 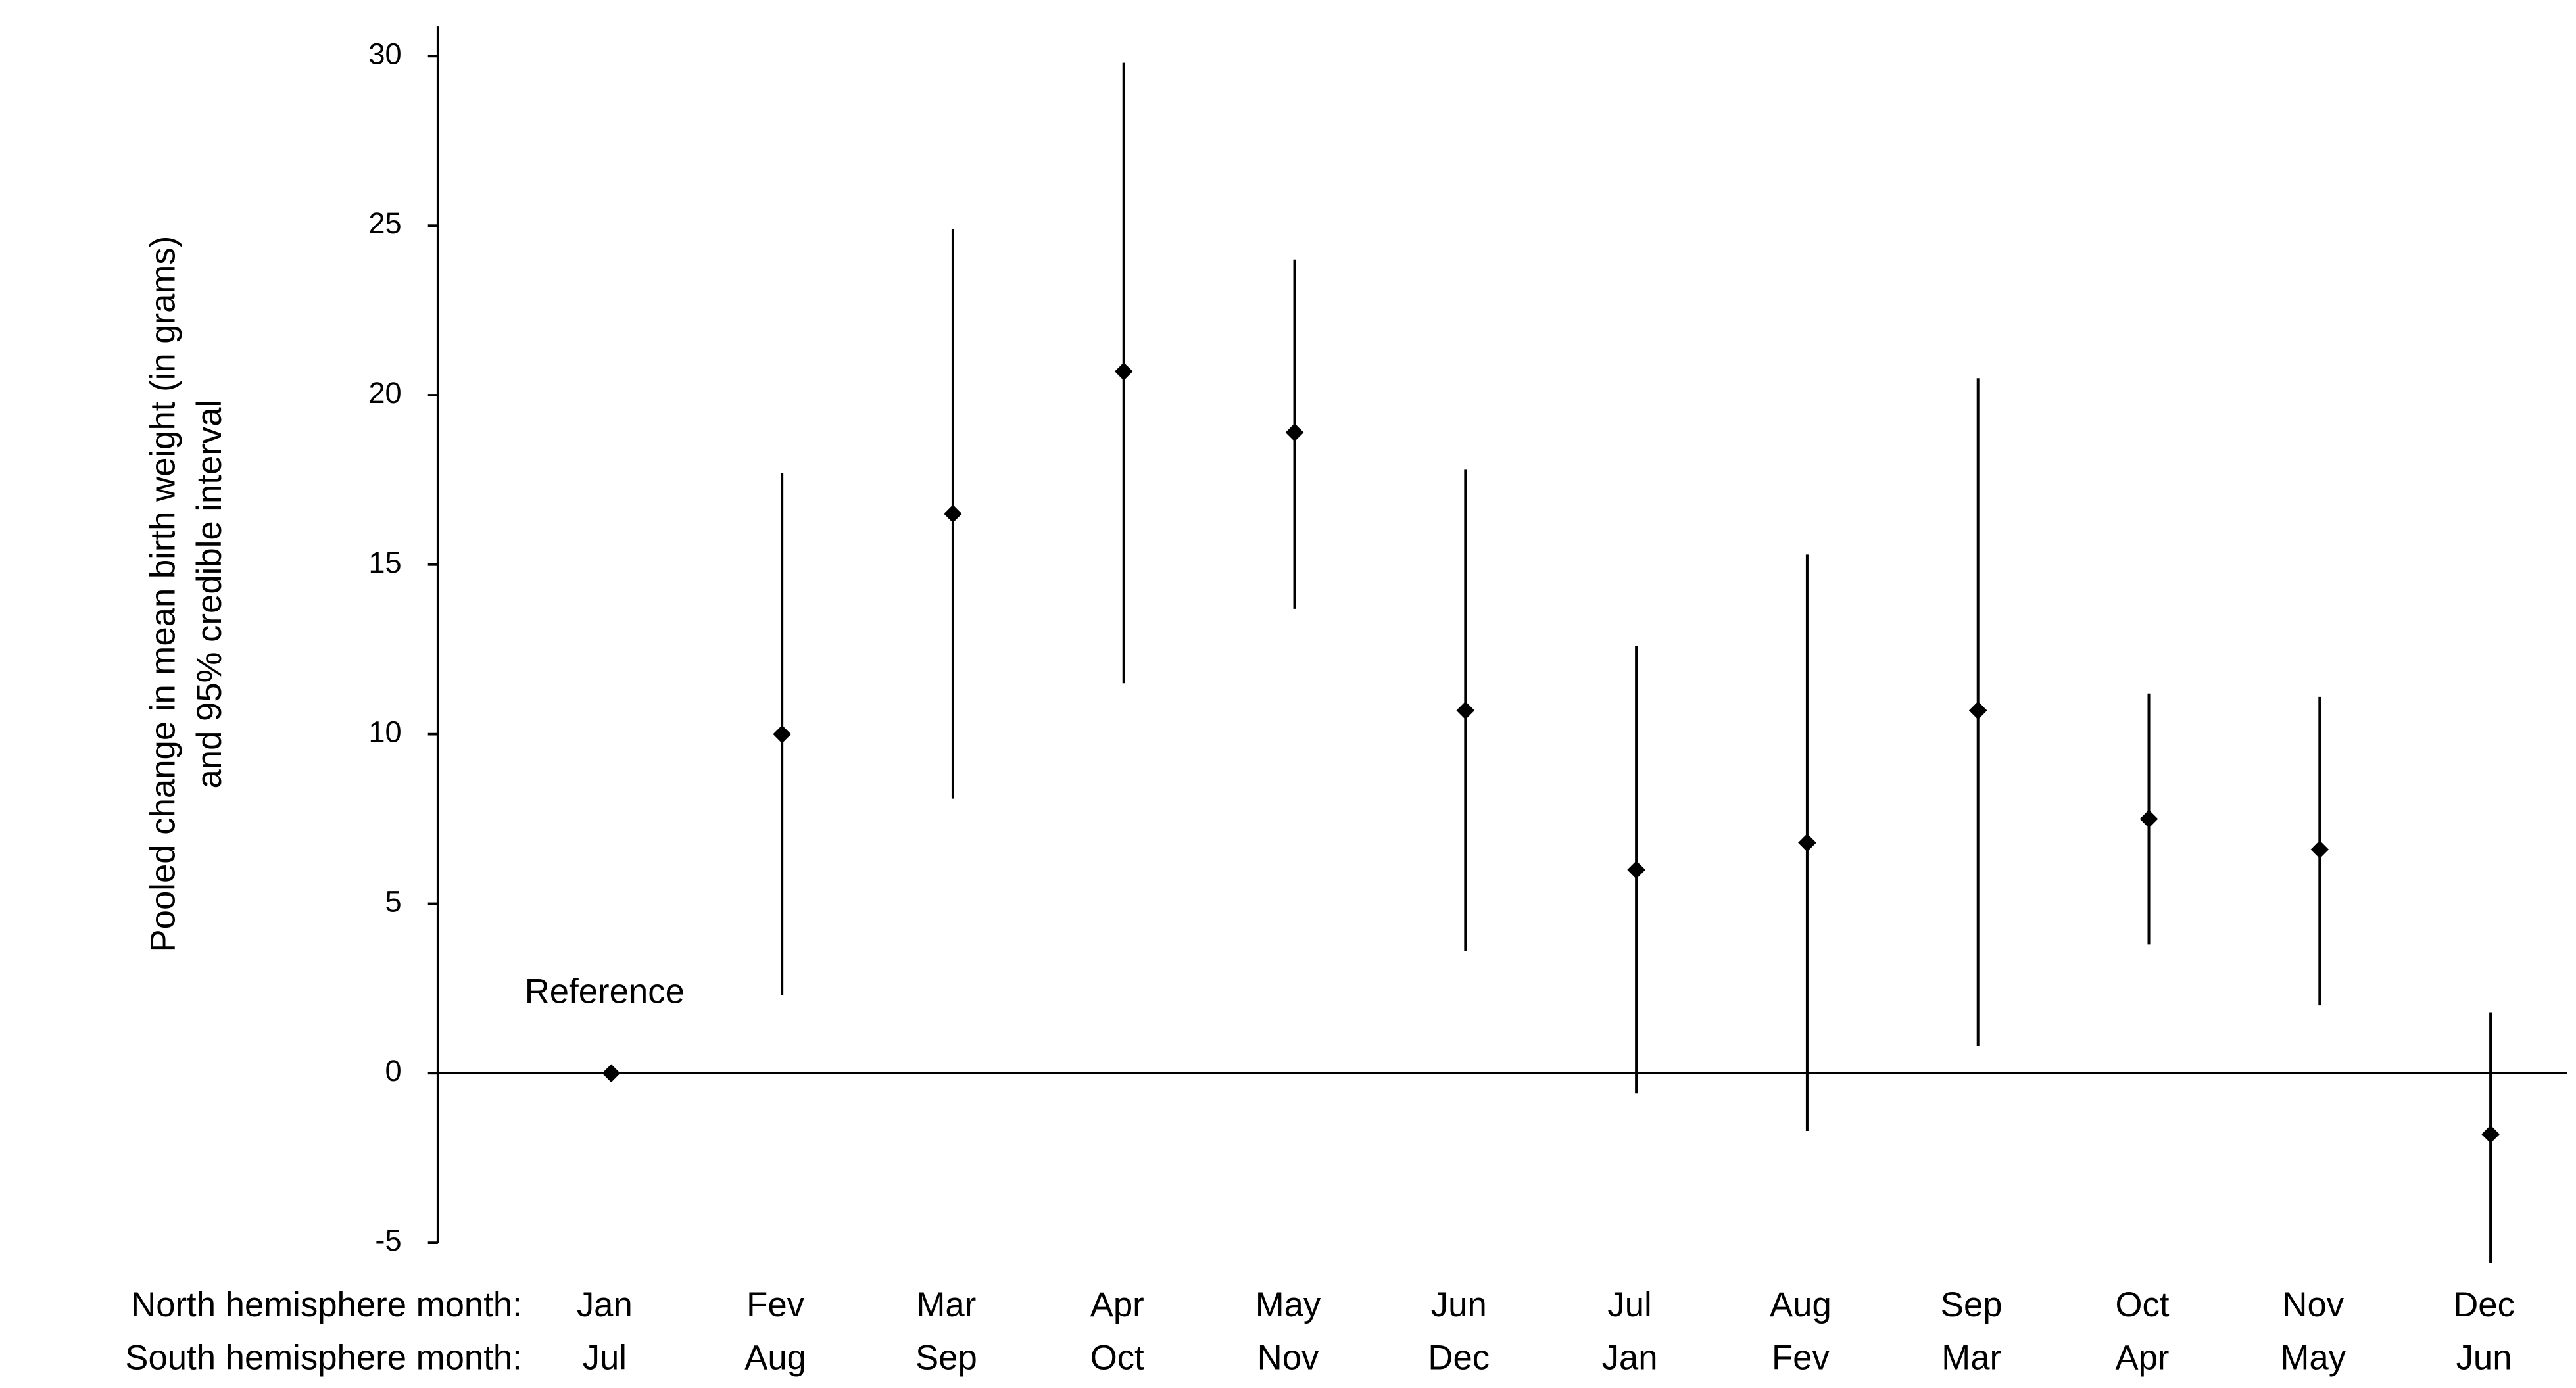 What do you see at coordinates (385, 393) in the screenshot?
I see `y-tick-label: 20` at bounding box center [385, 393].